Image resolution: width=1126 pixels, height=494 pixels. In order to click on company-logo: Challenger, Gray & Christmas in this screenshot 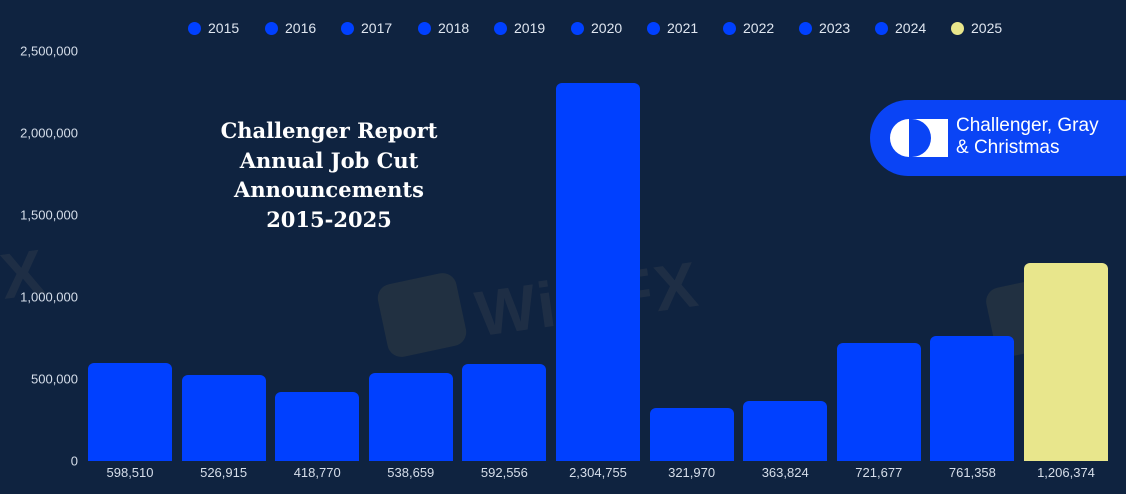, I will do `click(998, 138)`.